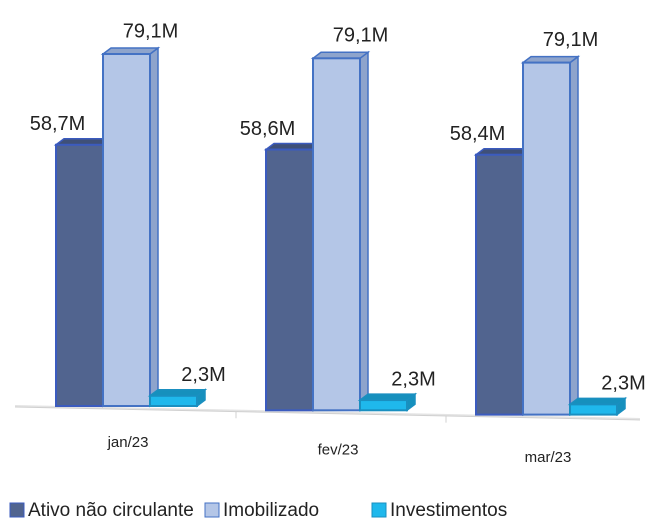 This screenshot has width=651, height=524. Describe the element at coordinates (271, 510) in the screenshot. I see `legend-label: Imobilizado` at that location.